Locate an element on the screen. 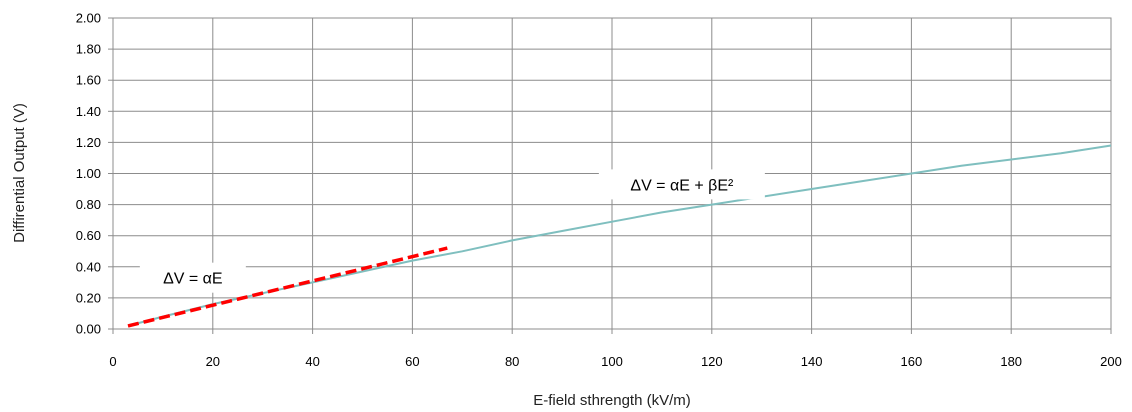  x-tick-label: 100 is located at coordinates (612, 361).